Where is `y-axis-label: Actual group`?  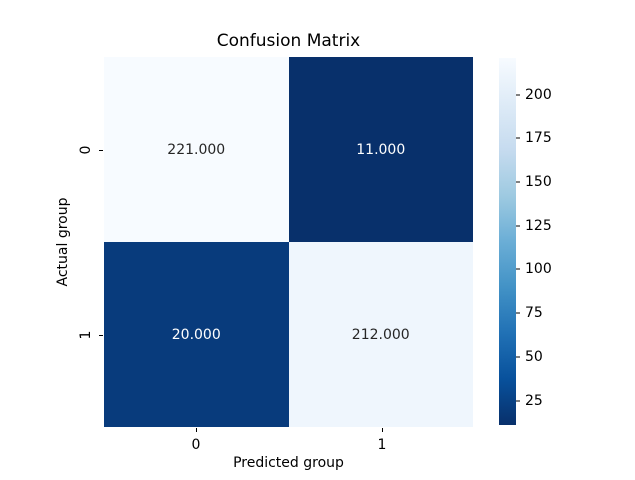
y-axis-label: Actual group is located at coordinates (63, 242).